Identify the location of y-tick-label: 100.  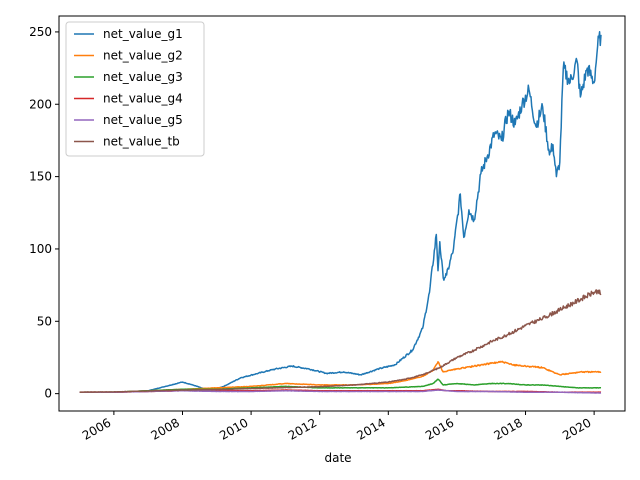
(40, 249).